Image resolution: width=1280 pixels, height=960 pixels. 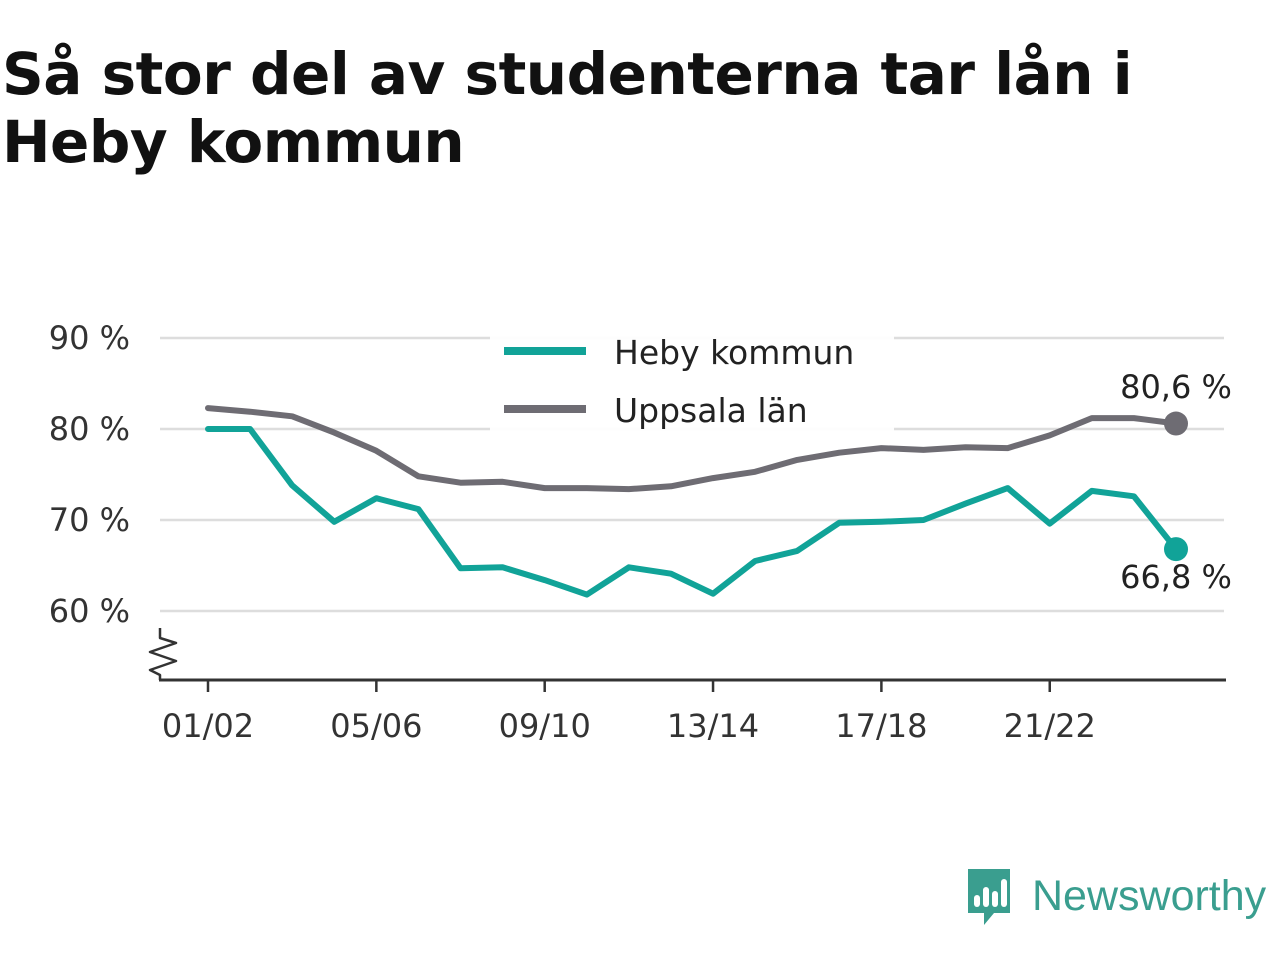 What do you see at coordinates (713, 726) in the screenshot?
I see `x-tick-label: 13/14` at bounding box center [713, 726].